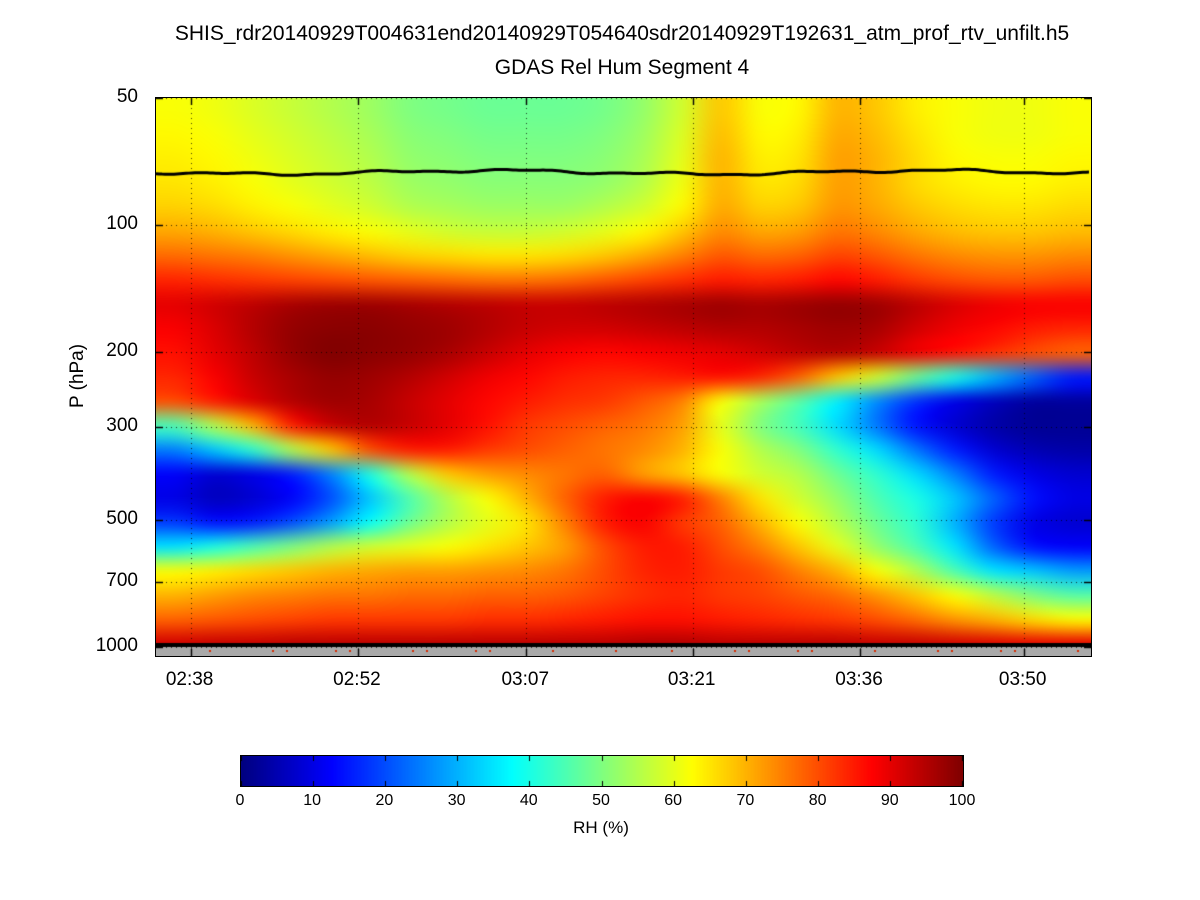  I want to click on x-tick-label: 03:21, so click(691, 679).